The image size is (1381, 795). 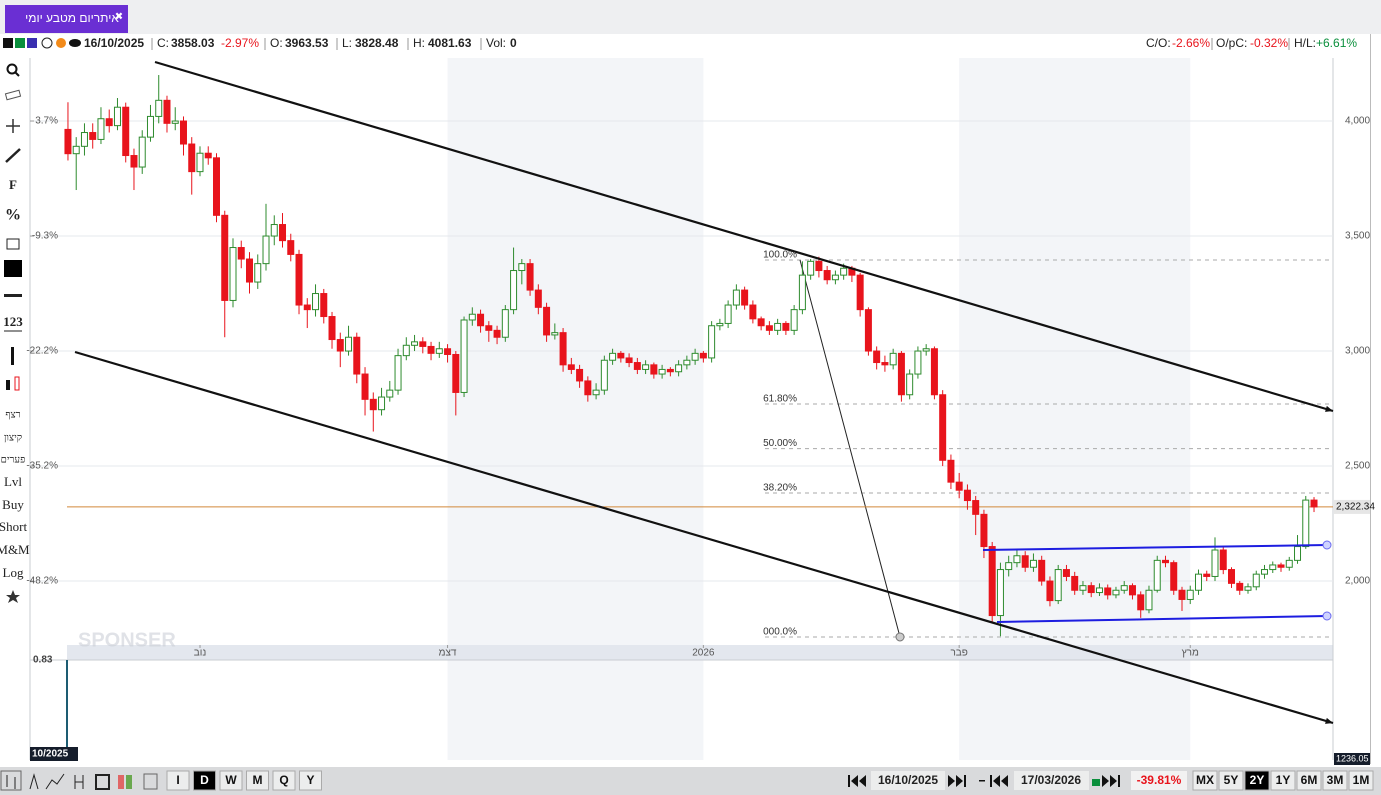 I want to click on button-label: 1M, so click(x=1361, y=780).